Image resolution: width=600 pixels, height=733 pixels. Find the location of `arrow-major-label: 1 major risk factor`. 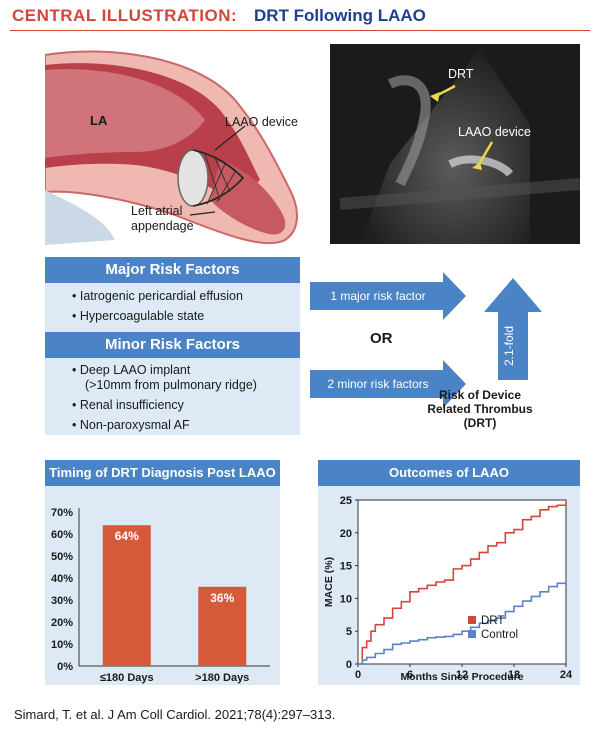

arrow-major-label: 1 major risk factor is located at coordinates (377, 296).